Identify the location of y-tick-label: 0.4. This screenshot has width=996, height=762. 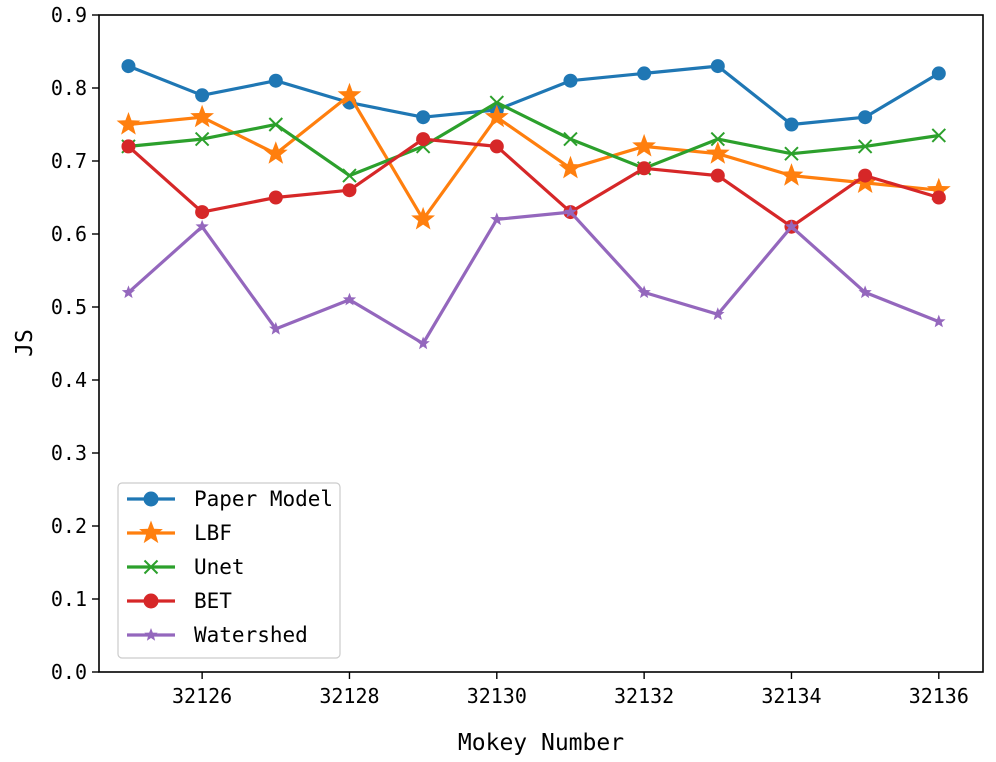
(69, 380).